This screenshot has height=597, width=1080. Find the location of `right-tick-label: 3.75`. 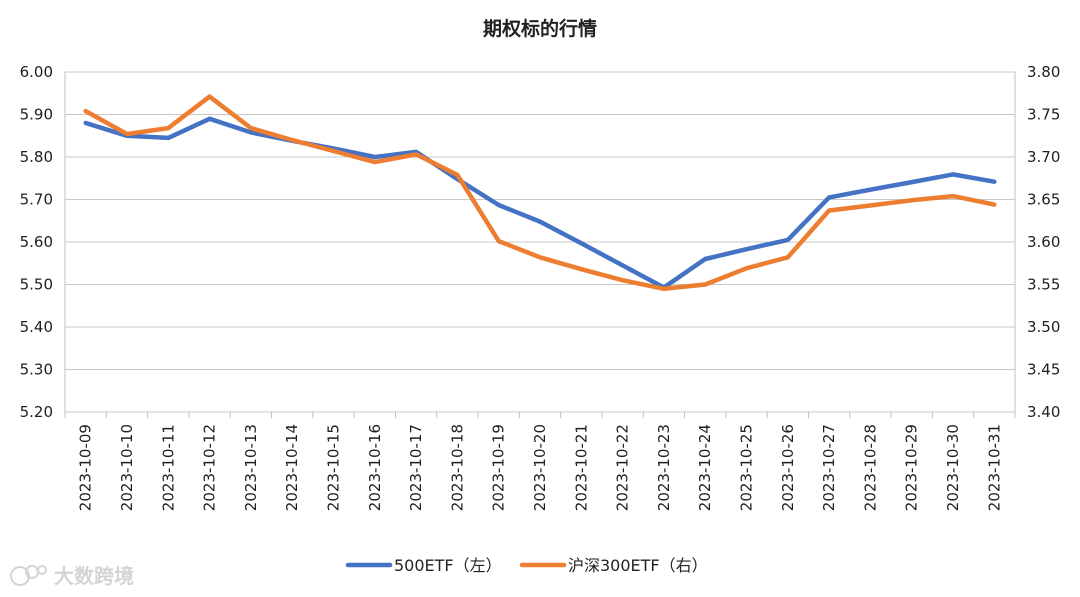

right-tick-label: 3.75 is located at coordinates (1043, 115).